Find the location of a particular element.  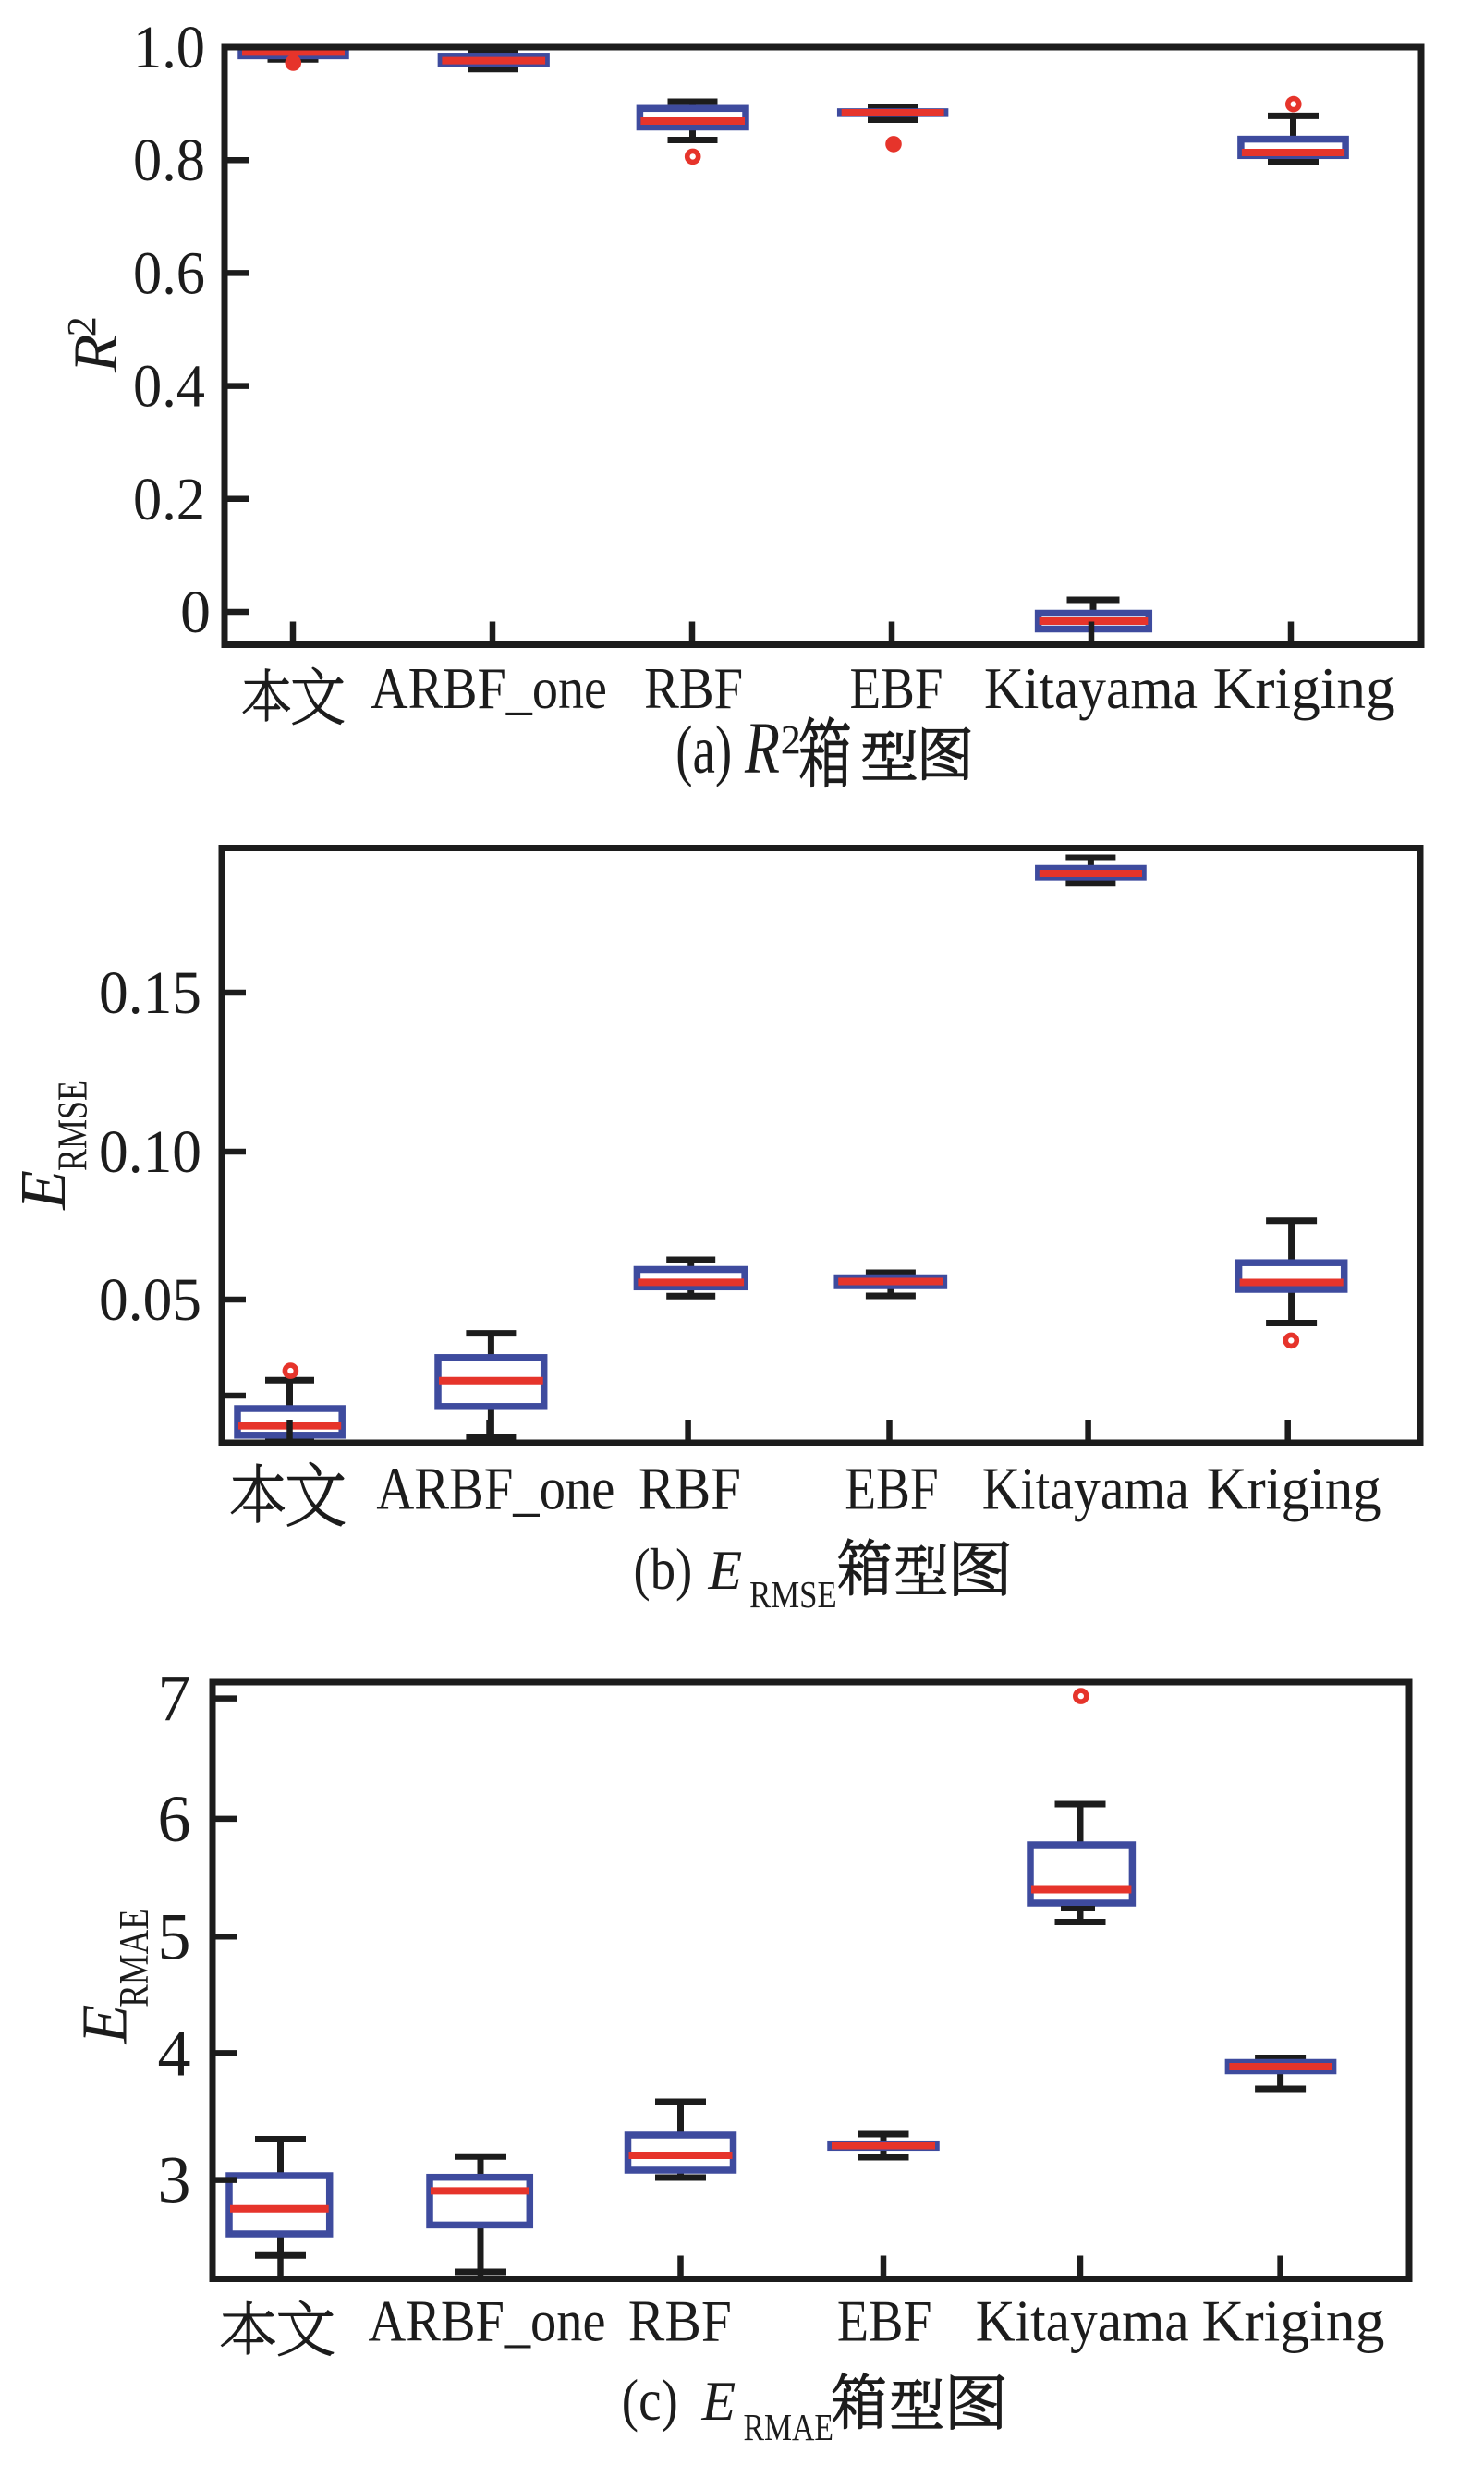

svg-text: 0.05 is located at coordinates (150, 1300).